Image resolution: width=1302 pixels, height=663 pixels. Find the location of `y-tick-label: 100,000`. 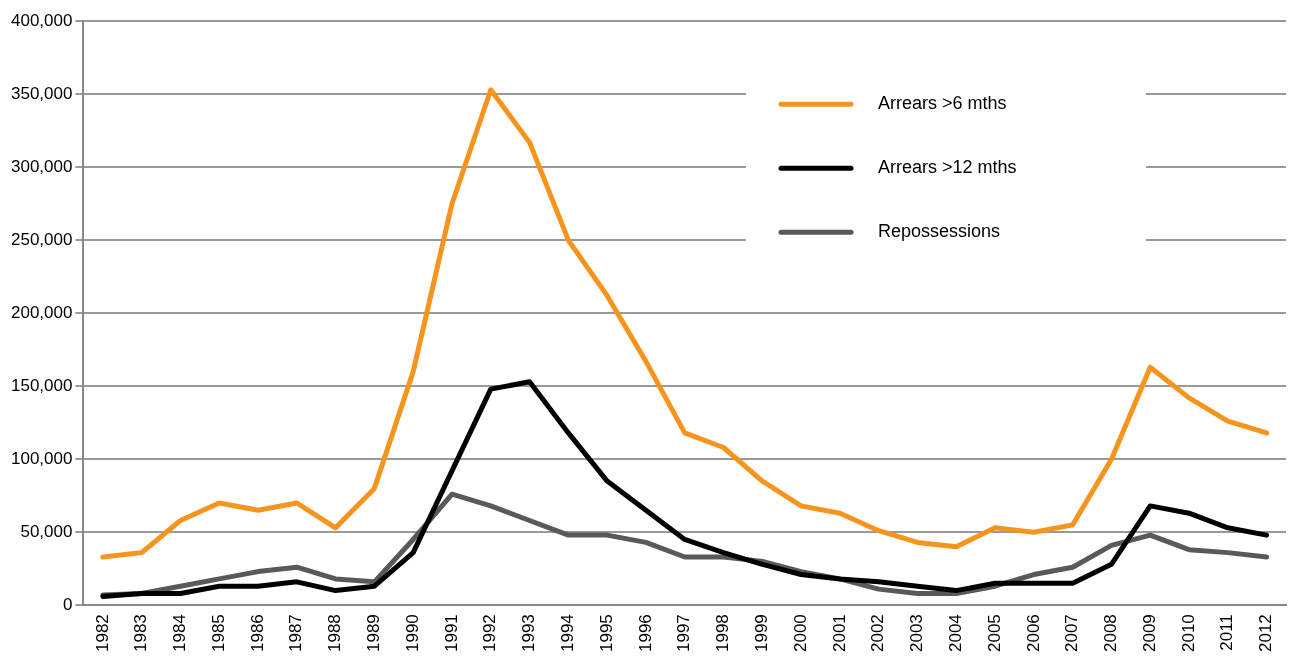

y-tick-label: 100,000 is located at coordinates (42, 458).